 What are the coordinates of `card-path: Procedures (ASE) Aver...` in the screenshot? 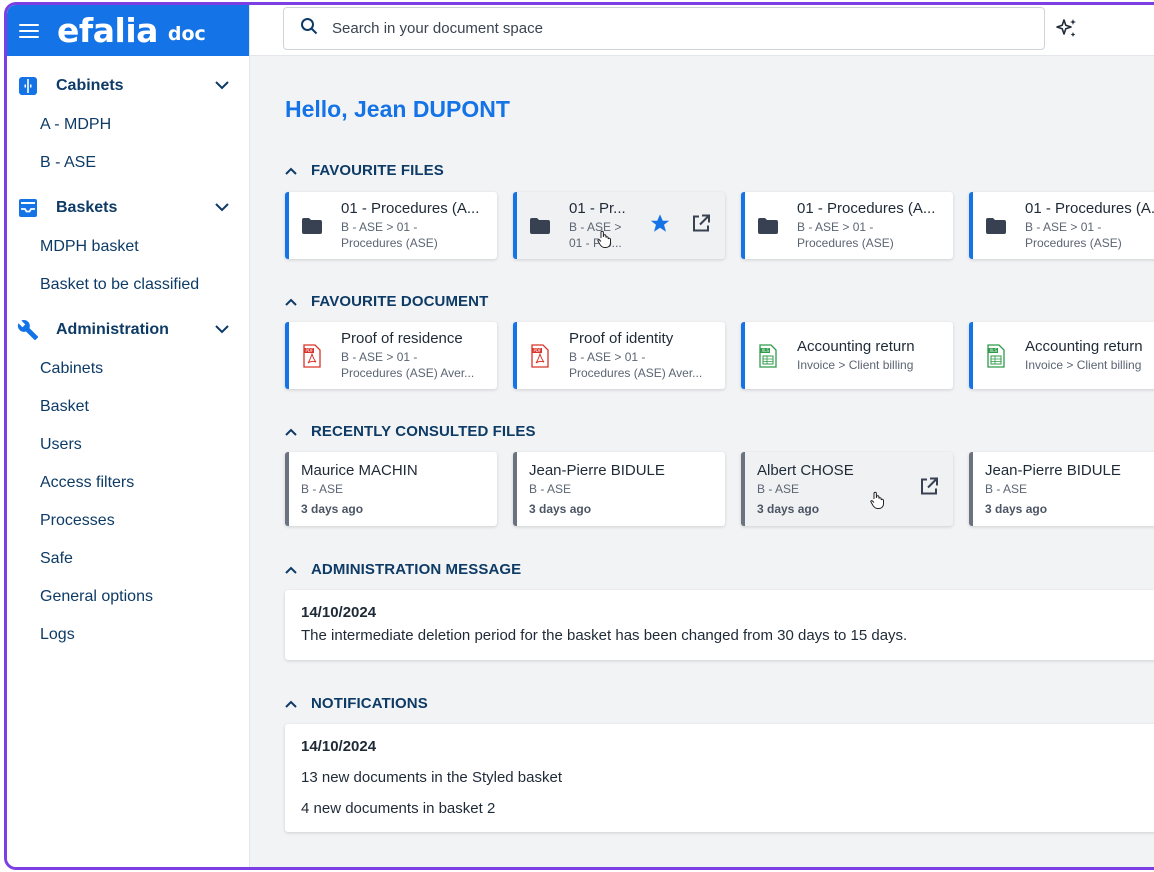 It's located at (636, 373).